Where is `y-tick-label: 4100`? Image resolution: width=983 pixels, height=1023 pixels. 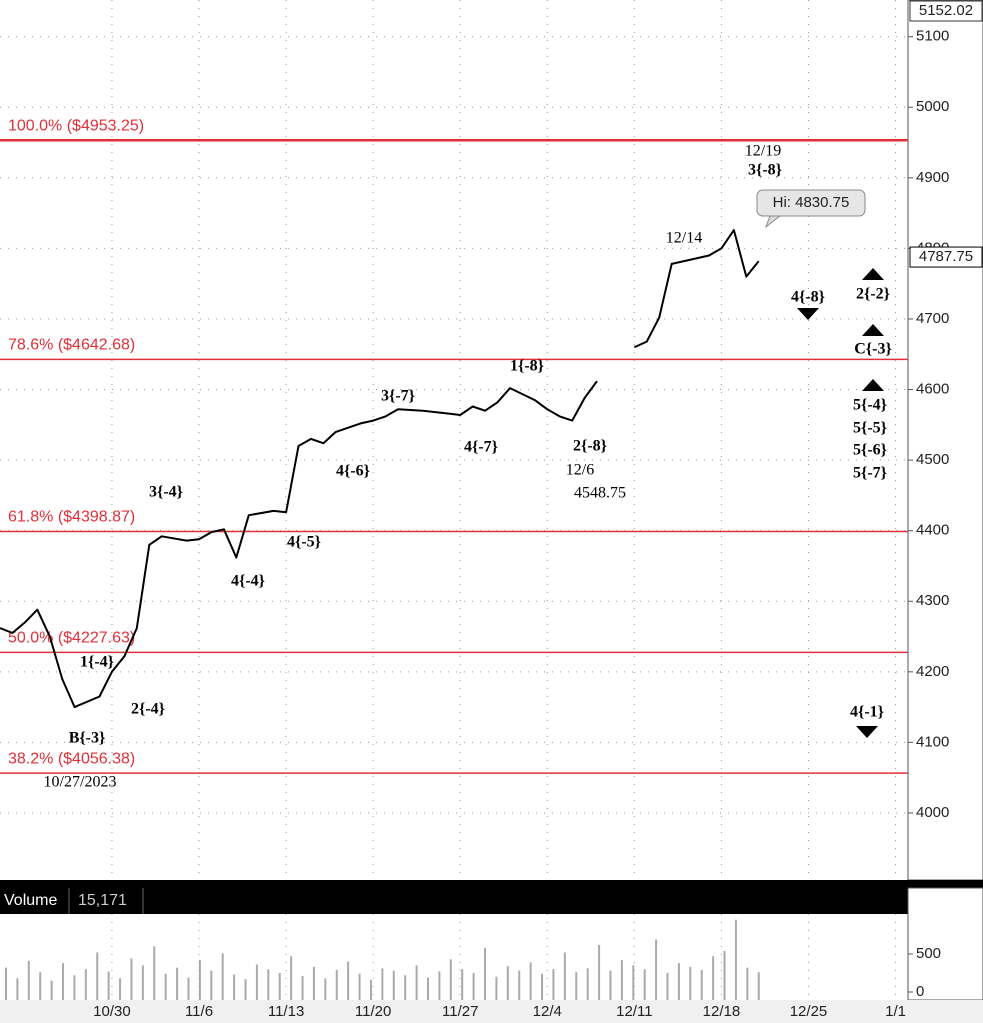 y-tick-label: 4100 is located at coordinates (932, 741).